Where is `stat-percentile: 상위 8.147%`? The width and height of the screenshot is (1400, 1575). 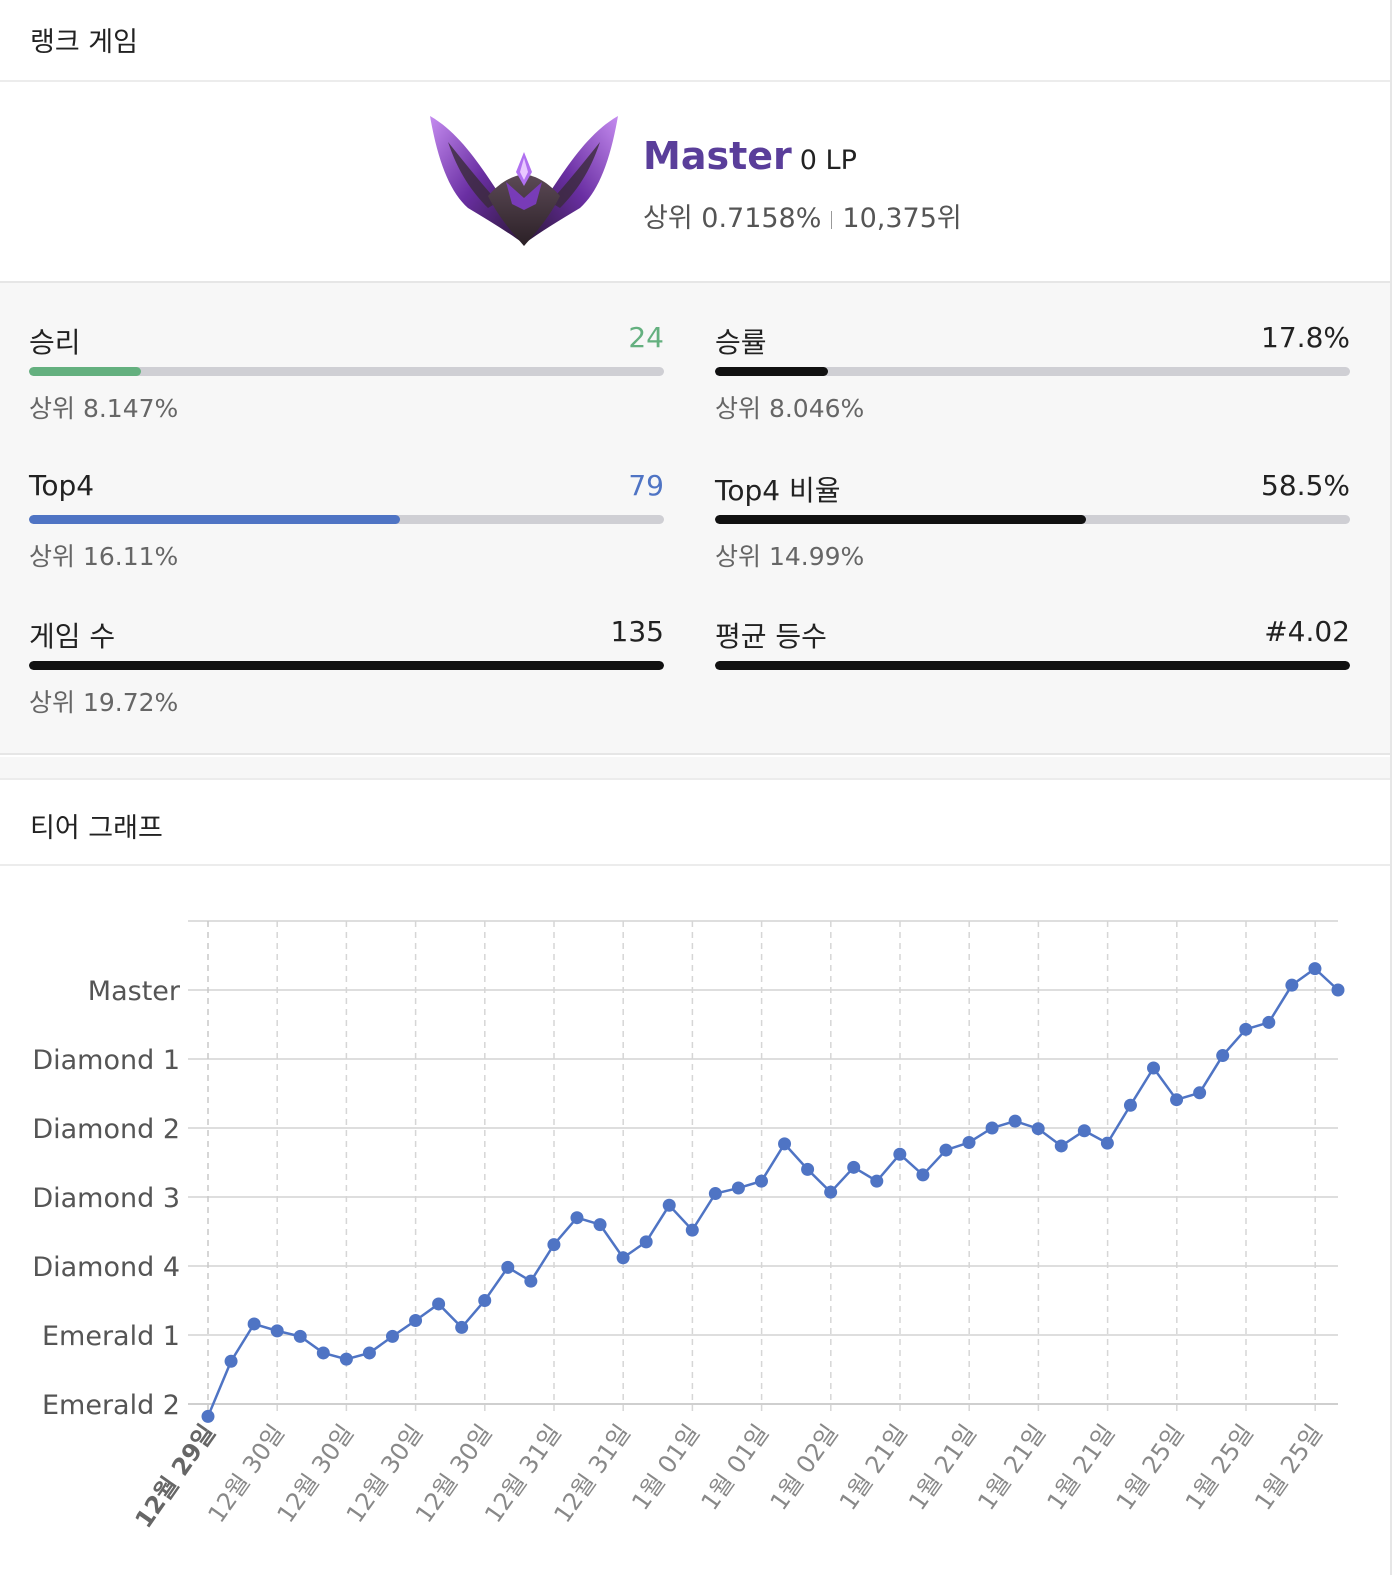 stat-percentile: 상위 8.147% is located at coordinates (104, 408).